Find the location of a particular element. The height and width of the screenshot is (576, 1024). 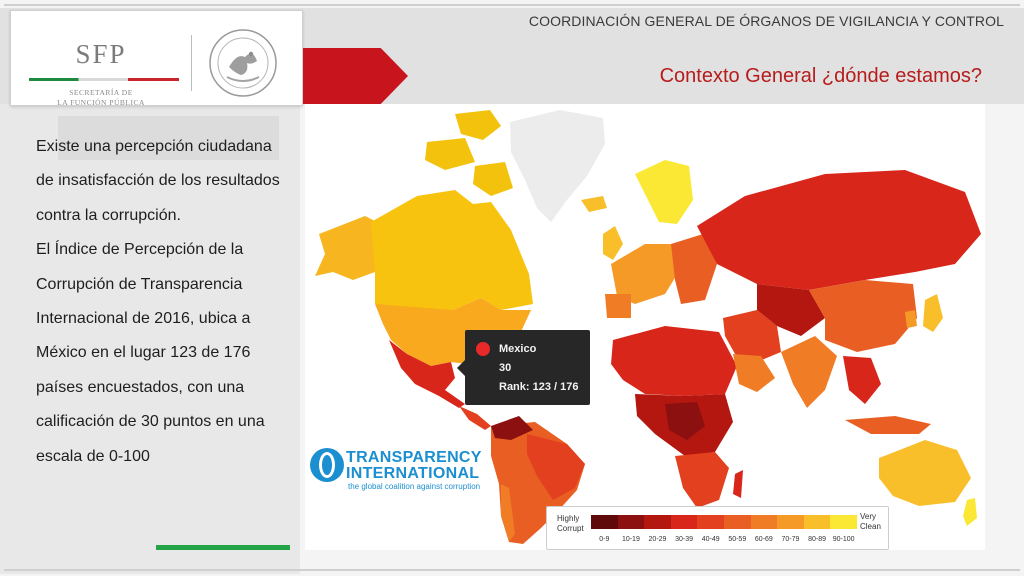

map-greenland is located at coordinates (557, 166).